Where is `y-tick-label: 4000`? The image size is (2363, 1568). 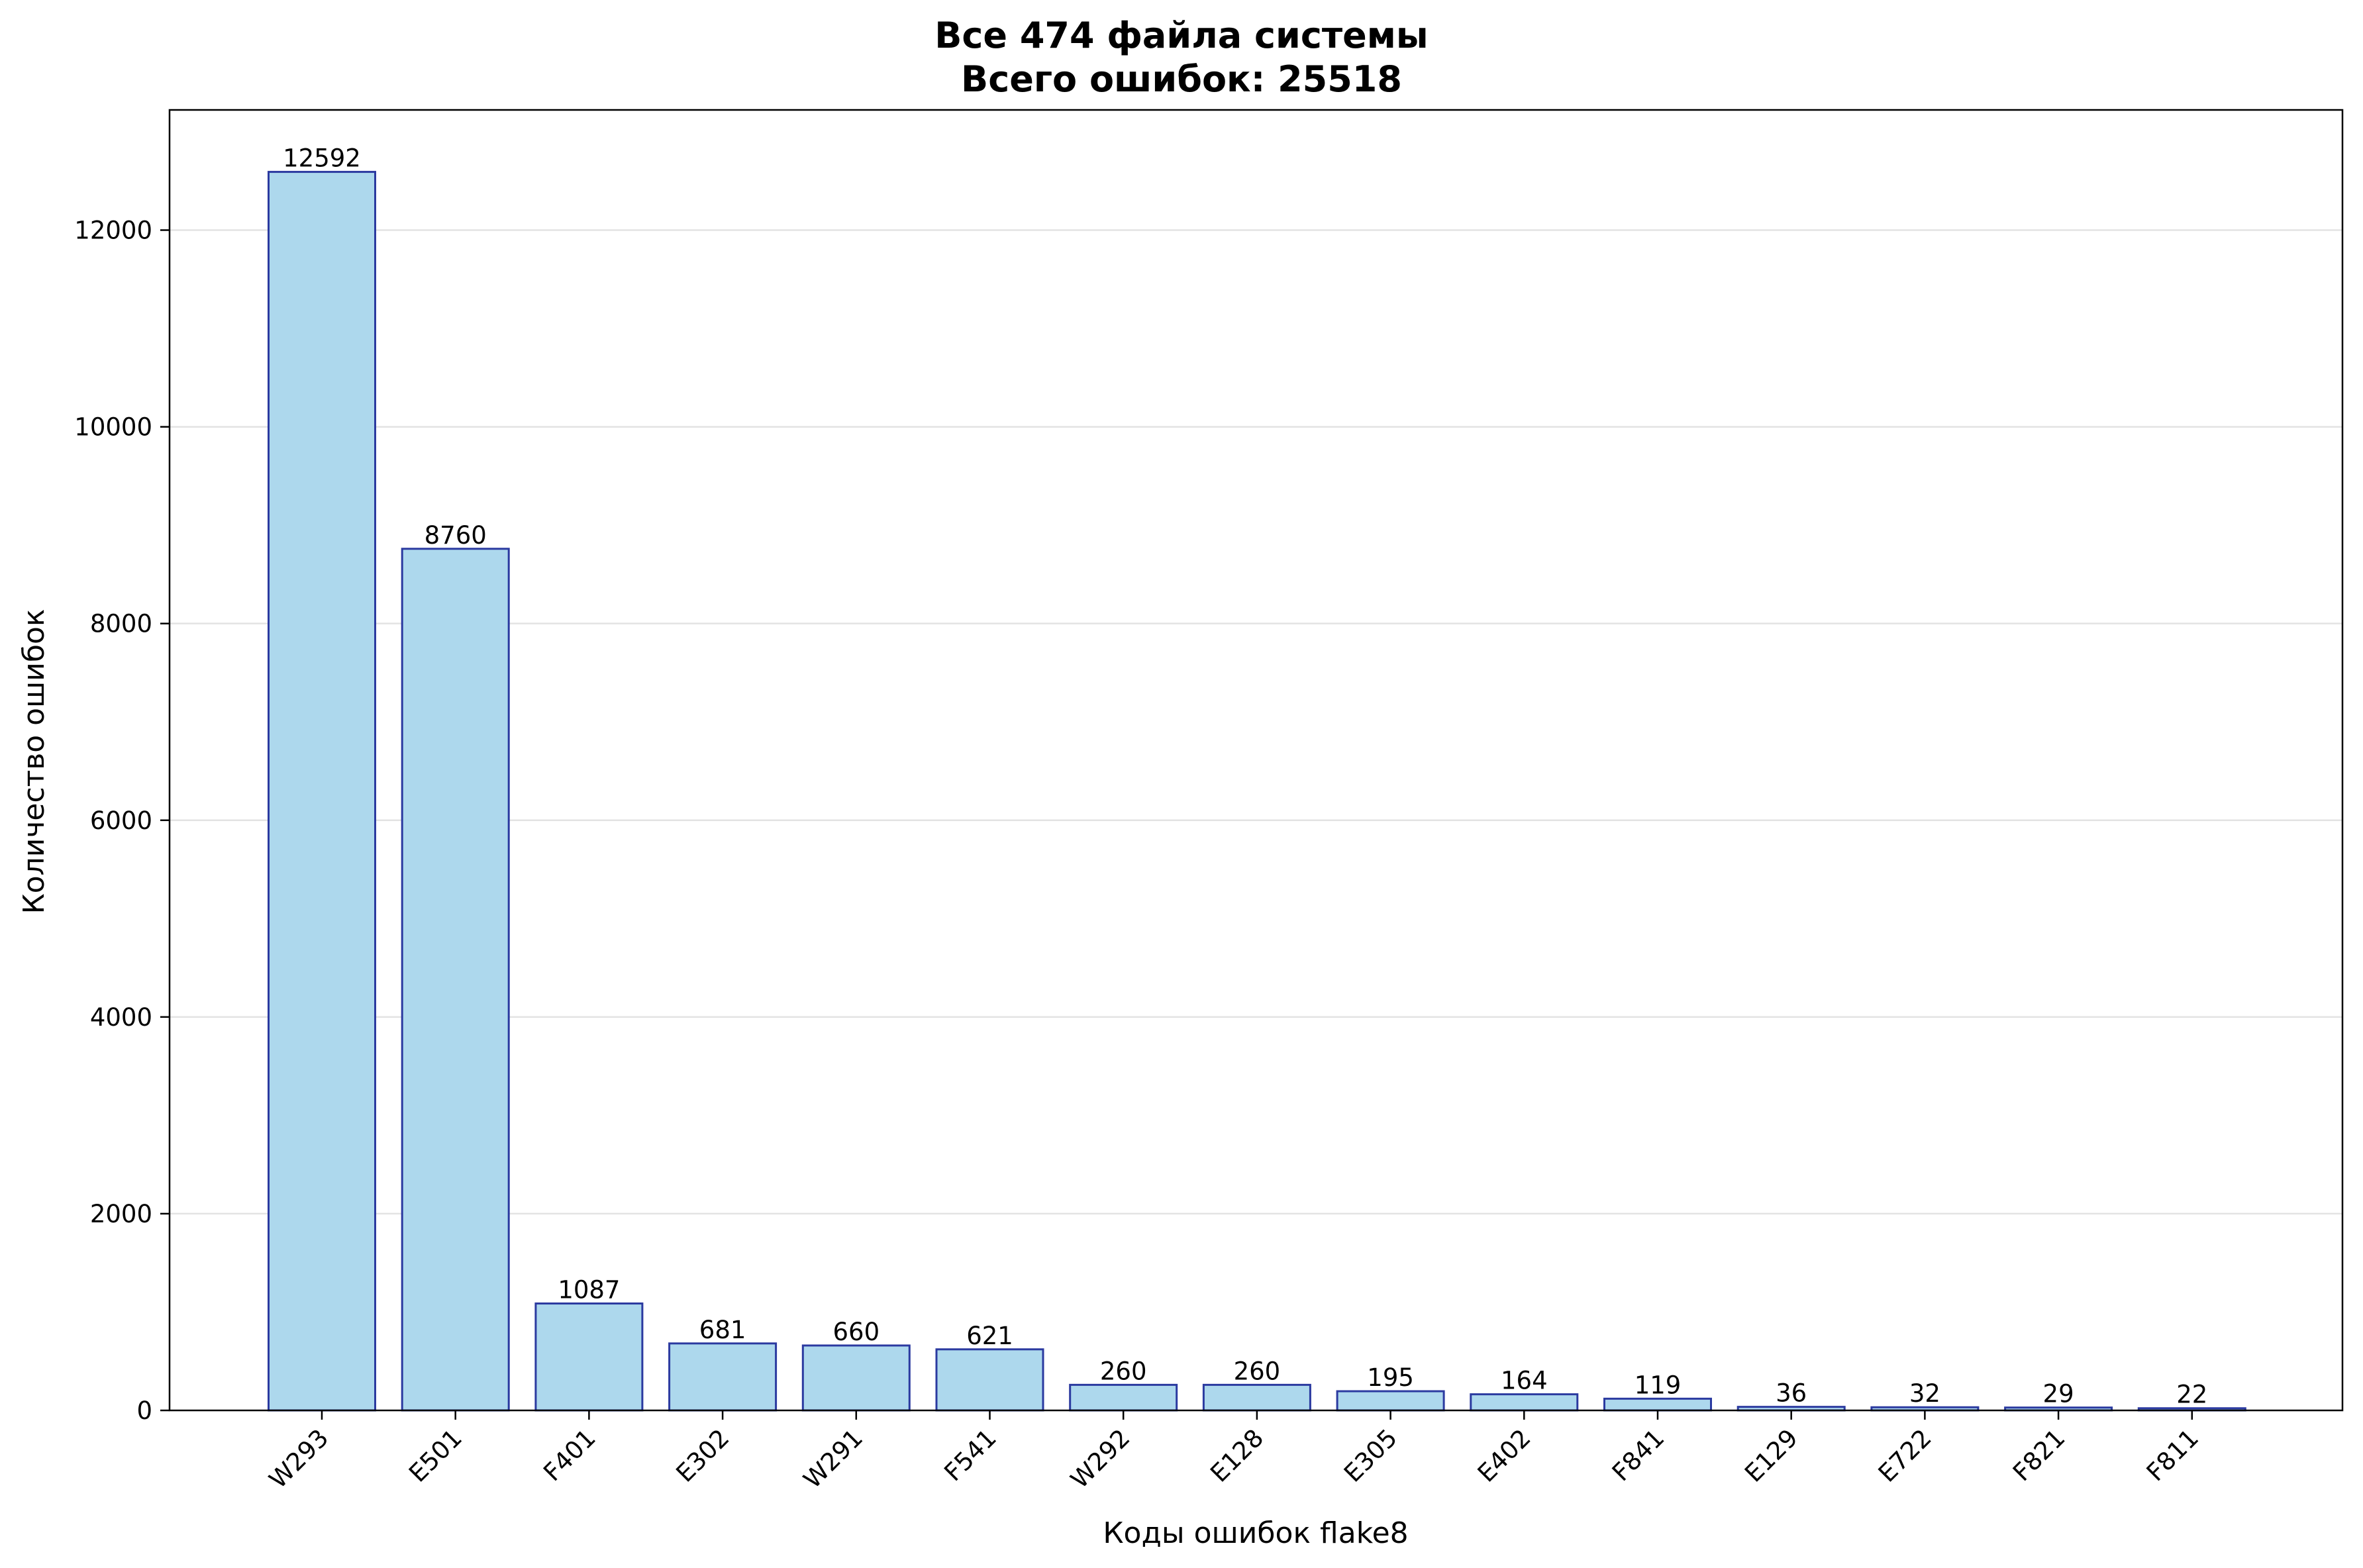
y-tick-label: 4000 is located at coordinates (121, 1017).